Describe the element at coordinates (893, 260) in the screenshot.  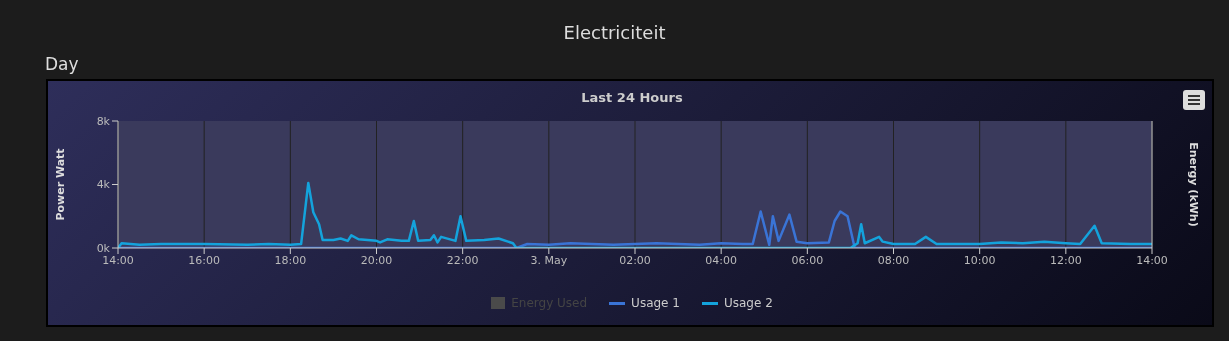
I see `x-tick-label: 08:00` at that location.